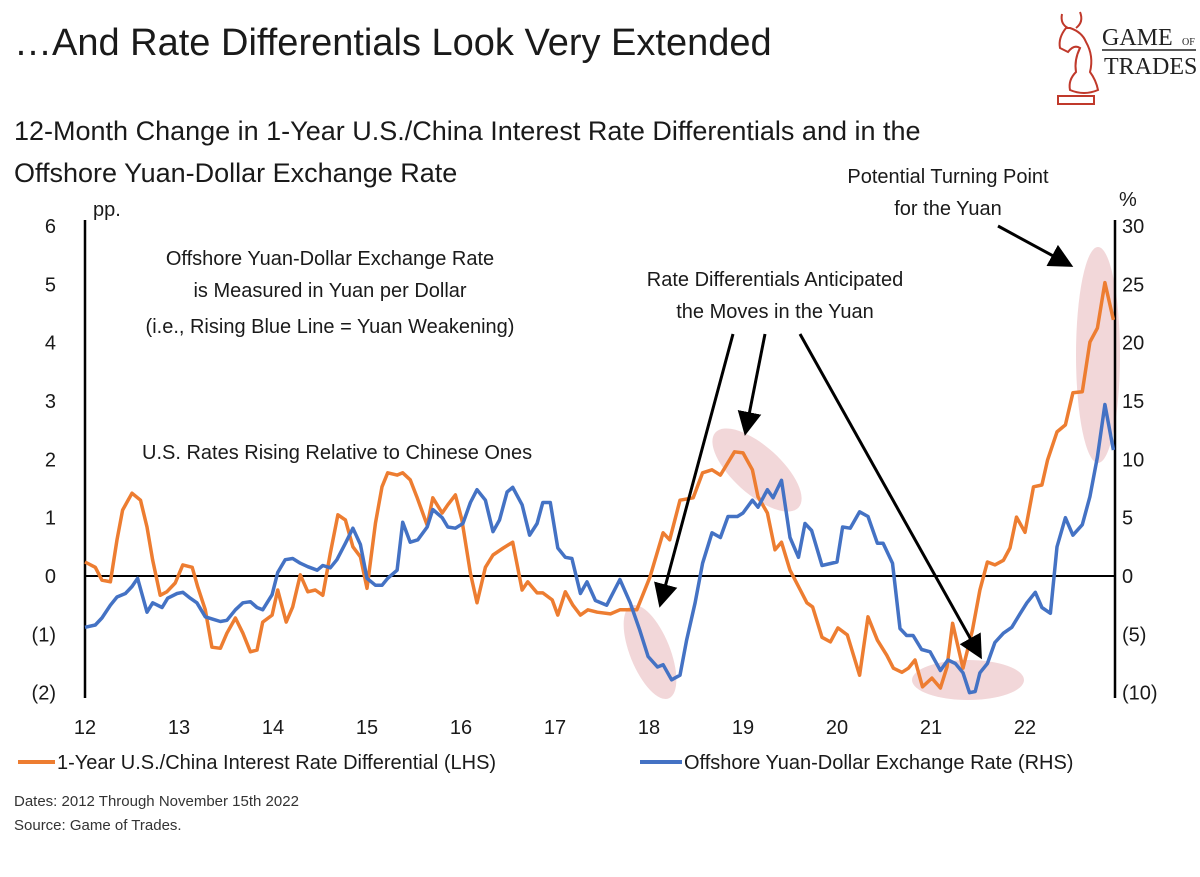 Image resolution: width=1200 pixels, height=877 pixels. Describe the element at coordinates (1078, 58) in the screenshot. I see `knight-bull-icon` at that location.